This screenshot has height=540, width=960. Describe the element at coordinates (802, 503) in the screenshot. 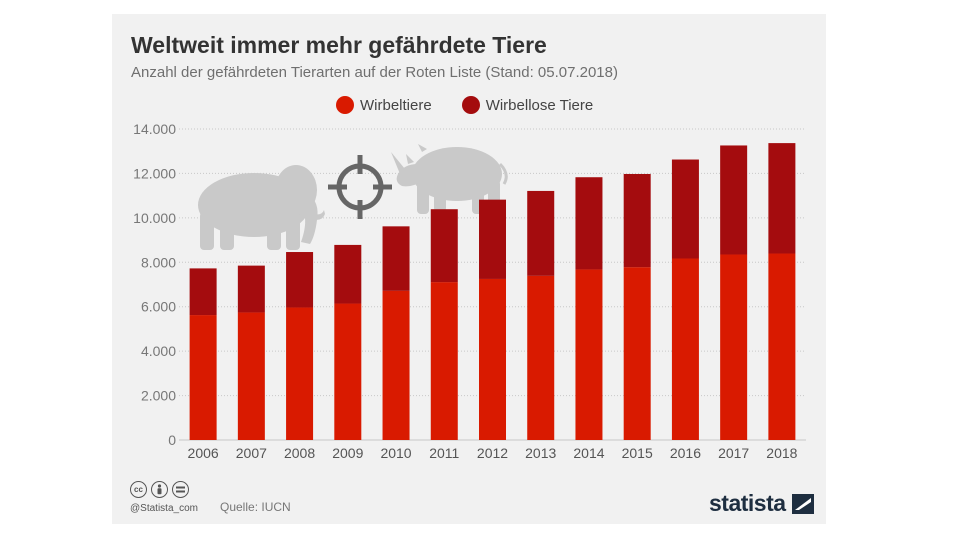

I see `statista-logo-icon` at that location.